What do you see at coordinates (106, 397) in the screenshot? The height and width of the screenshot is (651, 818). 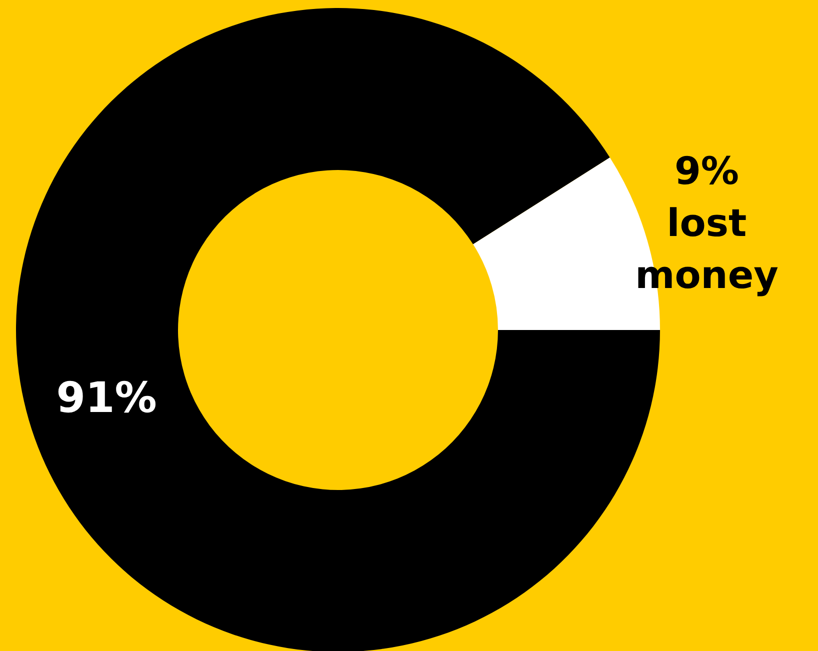 I see `data-label: 91%` at bounding box center [106, 397].